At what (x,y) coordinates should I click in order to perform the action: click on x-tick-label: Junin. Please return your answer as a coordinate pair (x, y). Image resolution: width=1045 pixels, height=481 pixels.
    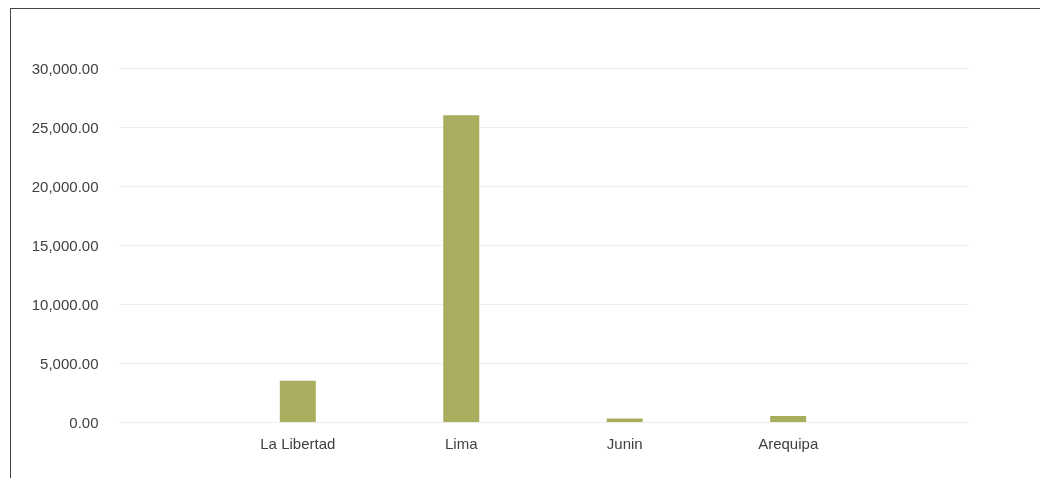
    Looking at the image, I should click on (624, 443).